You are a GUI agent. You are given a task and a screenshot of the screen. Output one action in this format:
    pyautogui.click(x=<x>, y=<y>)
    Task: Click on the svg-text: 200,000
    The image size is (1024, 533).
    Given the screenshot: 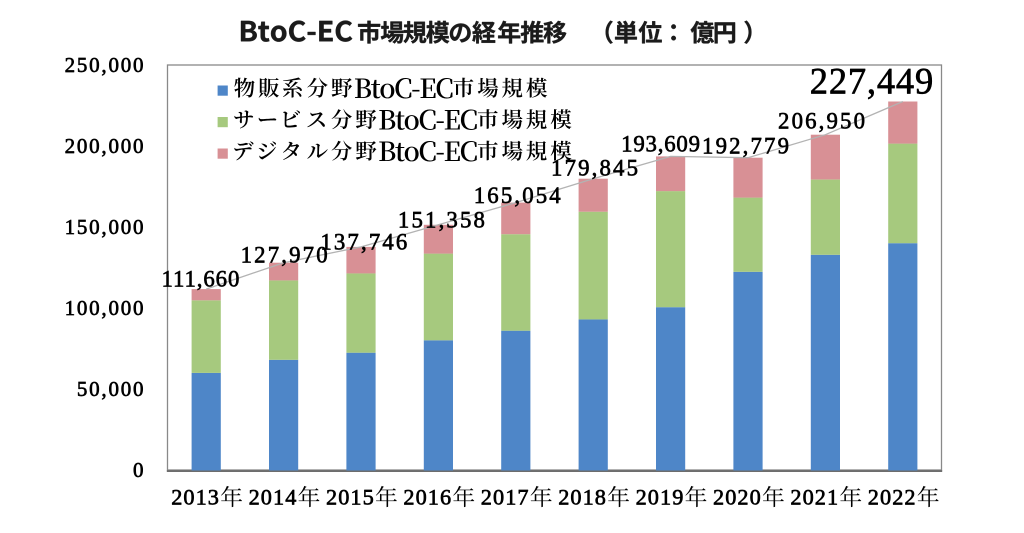 What is the action you would take?
    pyautogui.click(x=105, y=146)
    